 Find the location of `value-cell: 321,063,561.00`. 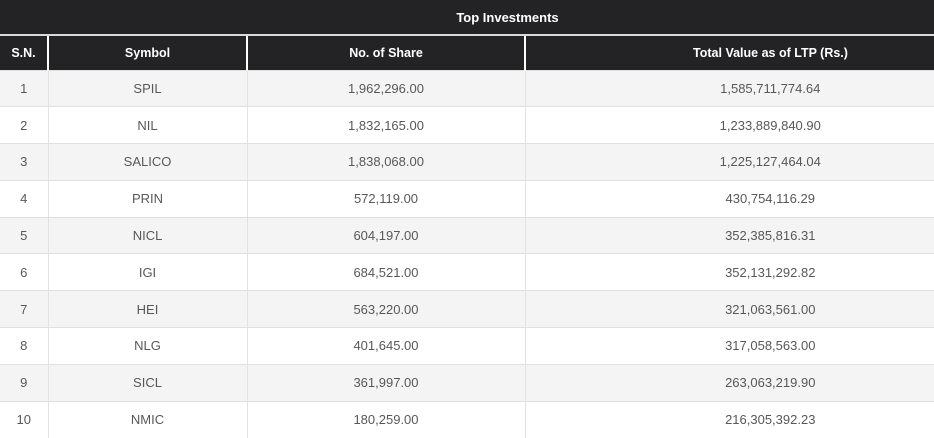

value-cell: 321,063,561.00 is located at coordinates (729, 309).